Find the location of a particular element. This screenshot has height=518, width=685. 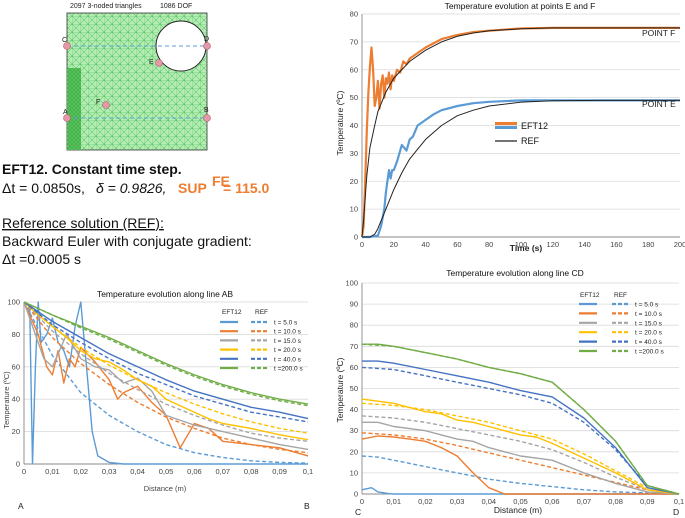

ab-xtick-7: 0,07 is located at coordinates (222, 471).